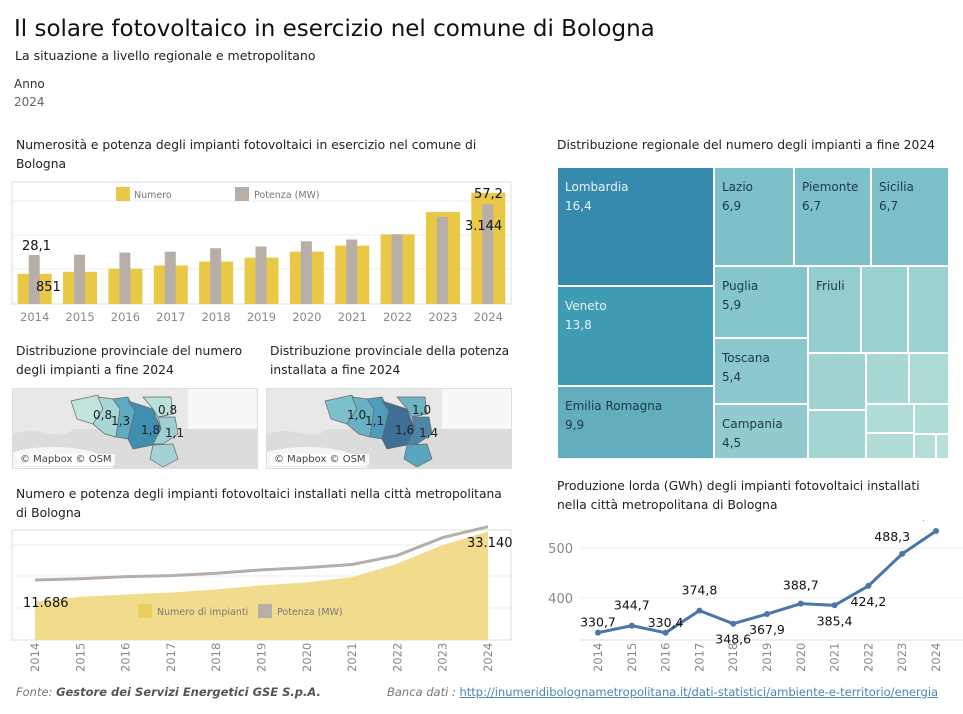  What do you see at coordinates (442, 317) in the screenshot?
I see `x-tick-label: 2023` at bounding box center [442, 317].